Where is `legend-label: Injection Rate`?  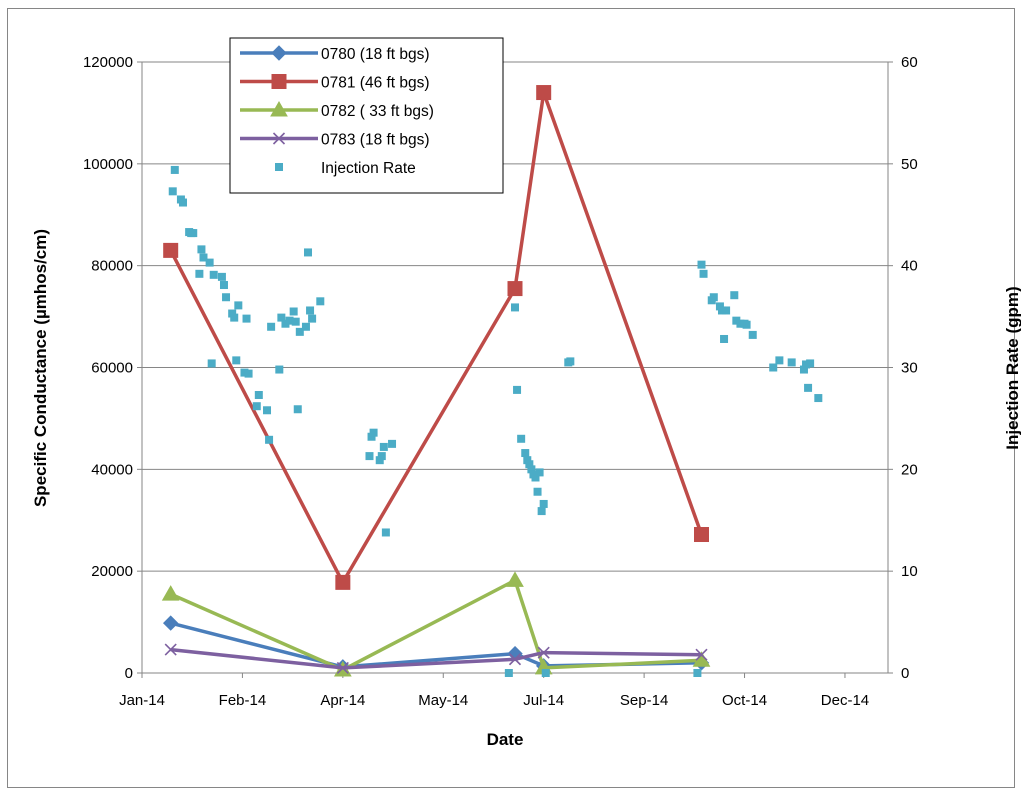
legend-label: Injection Rate is located at coordinates (368, 168).